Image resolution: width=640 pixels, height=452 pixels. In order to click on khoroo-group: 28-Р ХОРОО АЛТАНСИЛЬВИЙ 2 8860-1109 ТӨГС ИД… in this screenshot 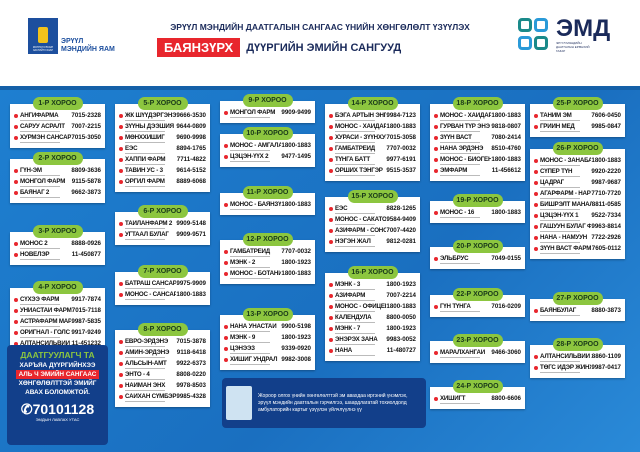, I will do `click(577, 358)`.